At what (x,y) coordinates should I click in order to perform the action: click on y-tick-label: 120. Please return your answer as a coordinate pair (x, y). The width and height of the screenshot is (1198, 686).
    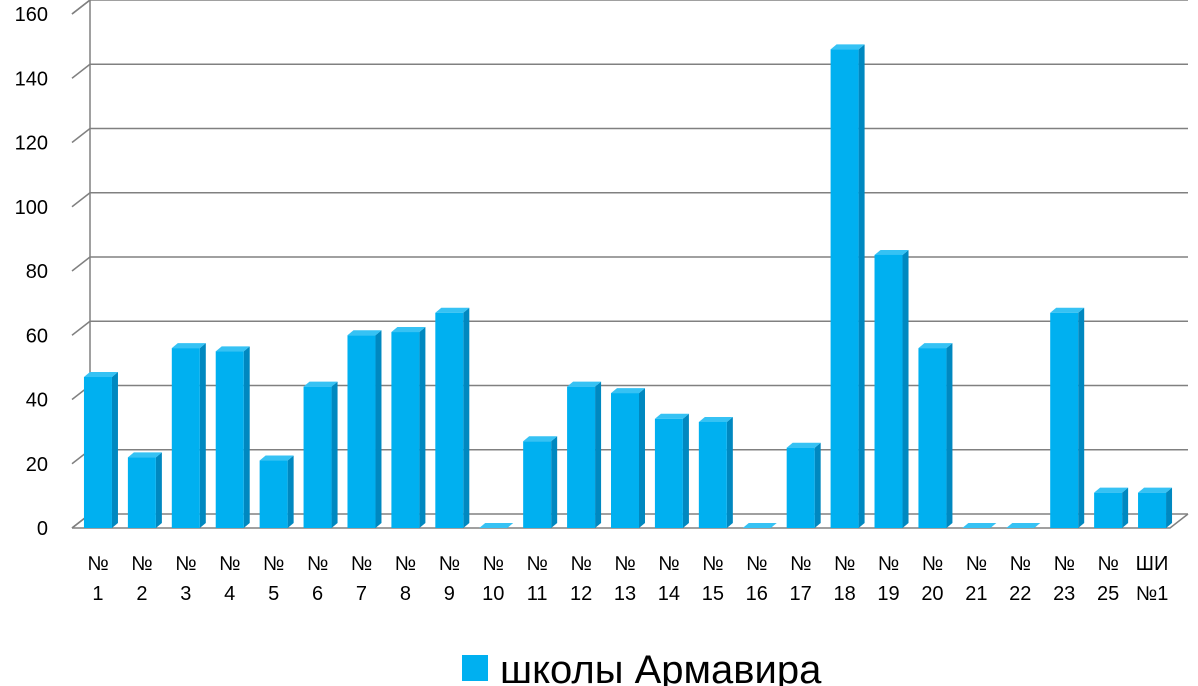
    Looking at the image, I should click on (31, 144).